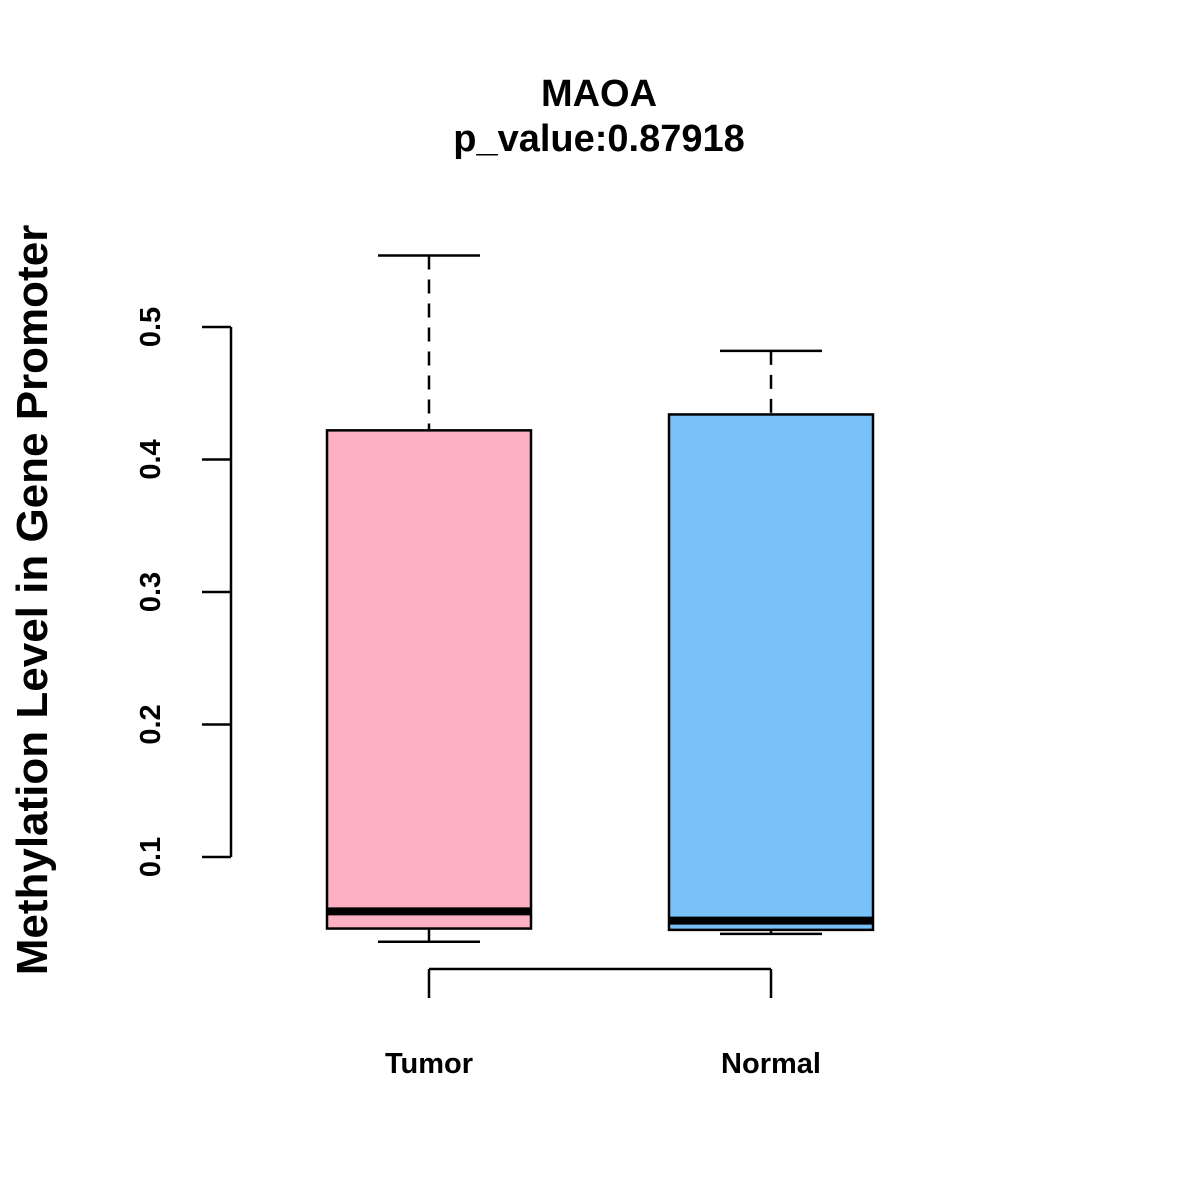 The width and height of the screenshot is (1200, 1200). I want to click on y-tick-label-2: 0.3, so click(151, 592).